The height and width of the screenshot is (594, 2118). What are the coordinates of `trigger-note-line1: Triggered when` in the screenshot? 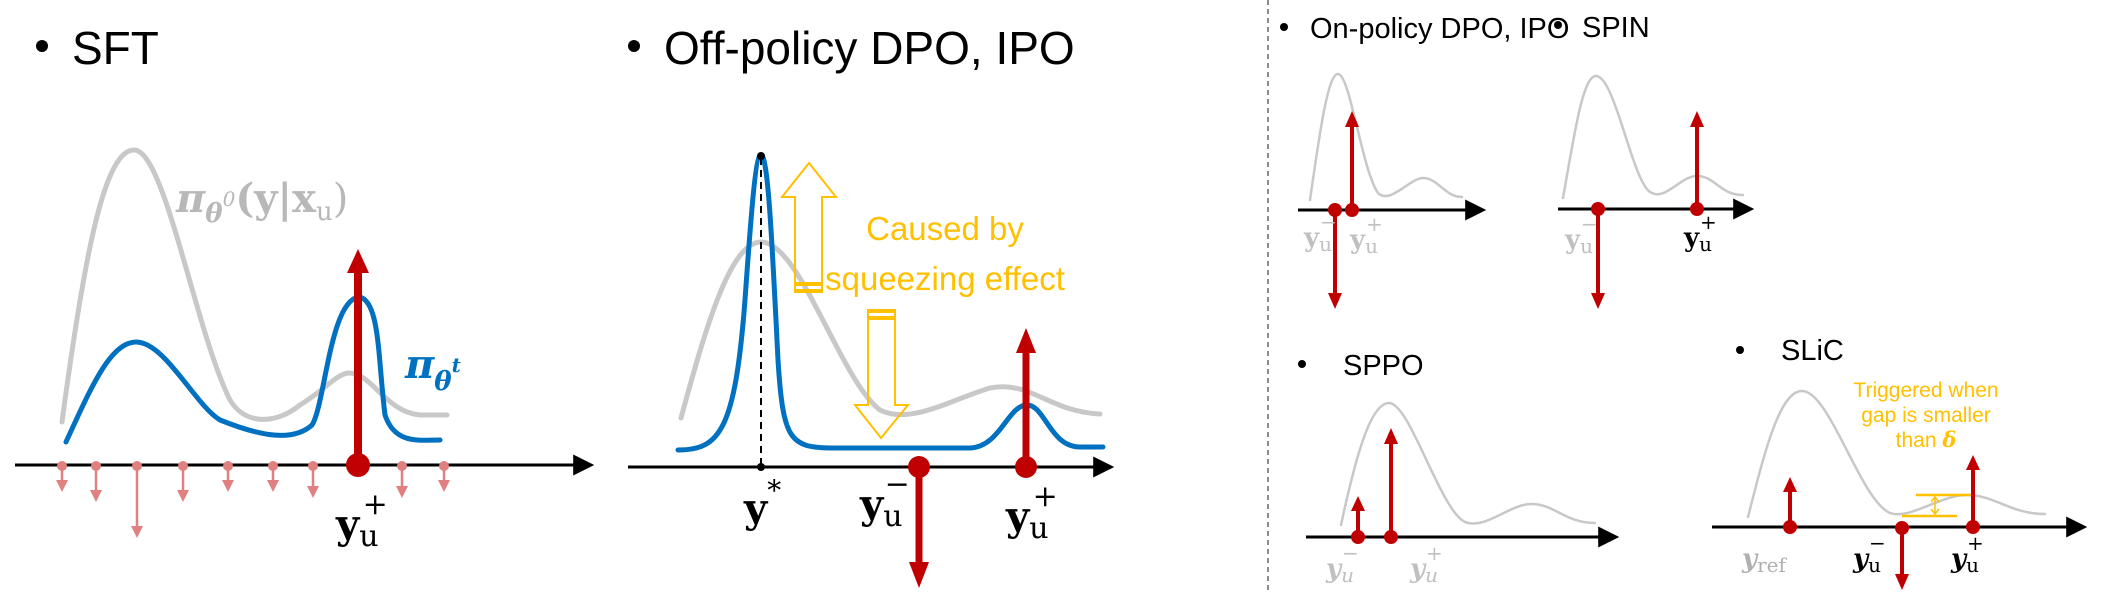 It's located at (1925, 390).